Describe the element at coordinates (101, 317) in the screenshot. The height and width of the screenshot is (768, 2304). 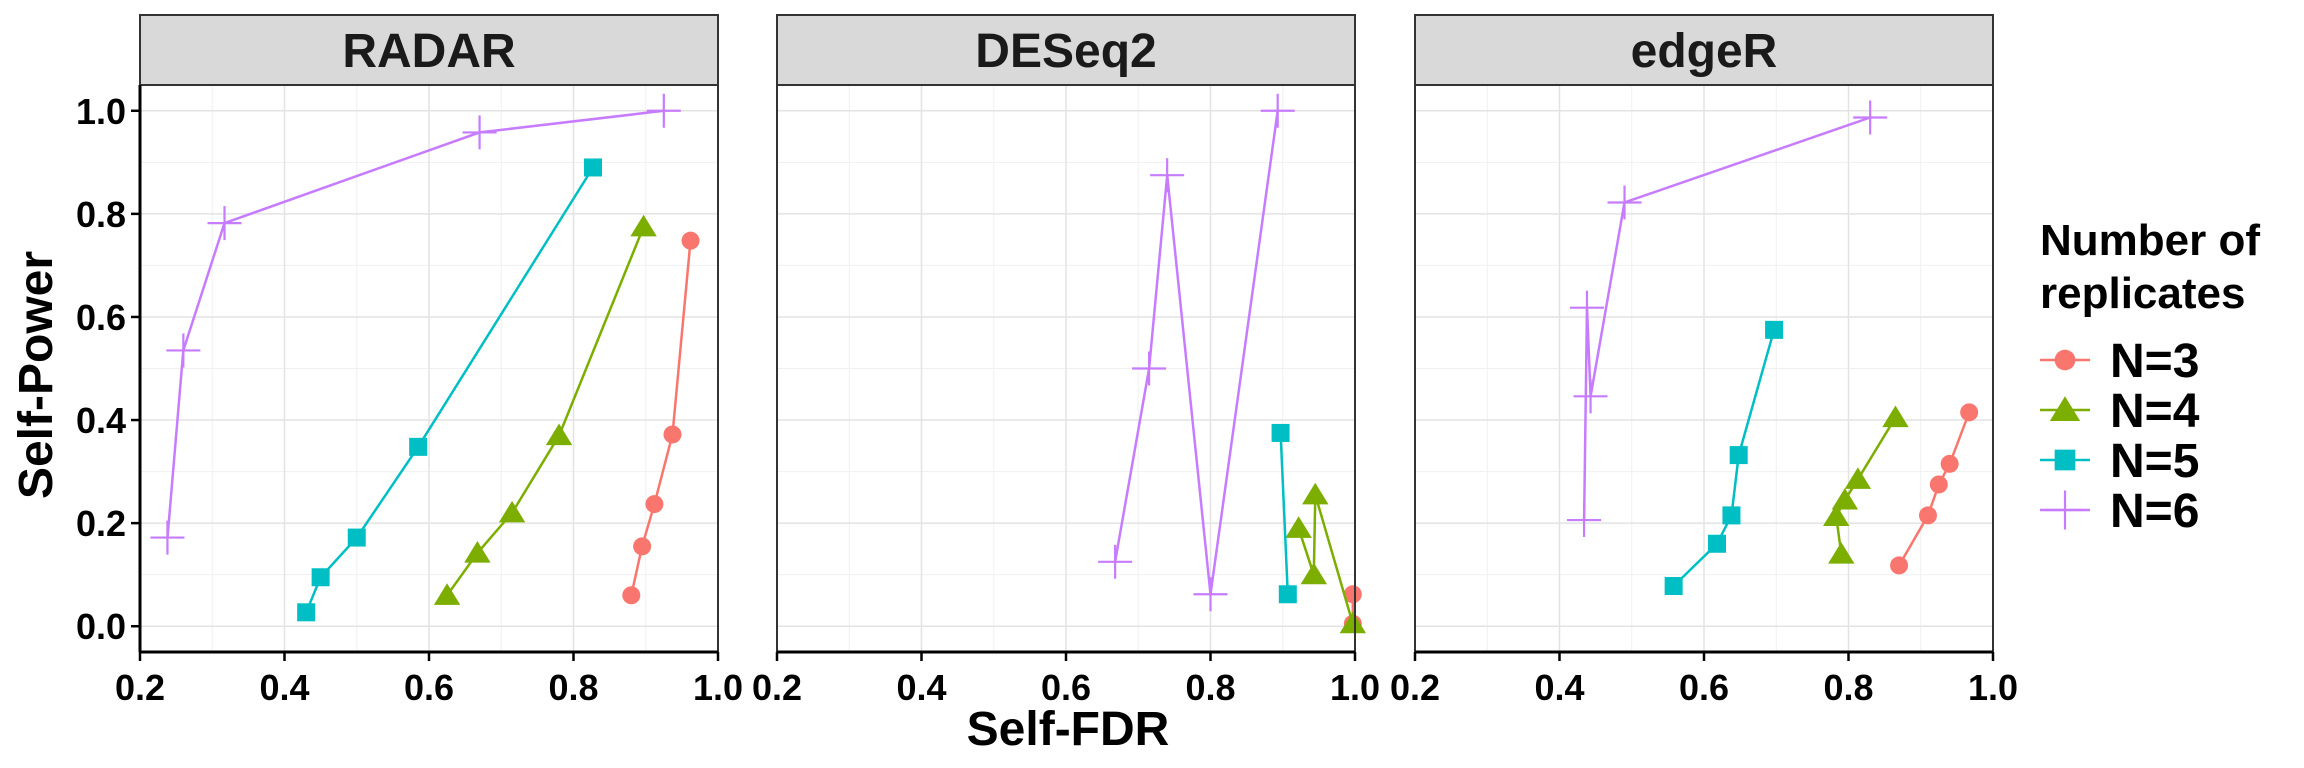
I see `y-tick-label: 0.6` at that location.